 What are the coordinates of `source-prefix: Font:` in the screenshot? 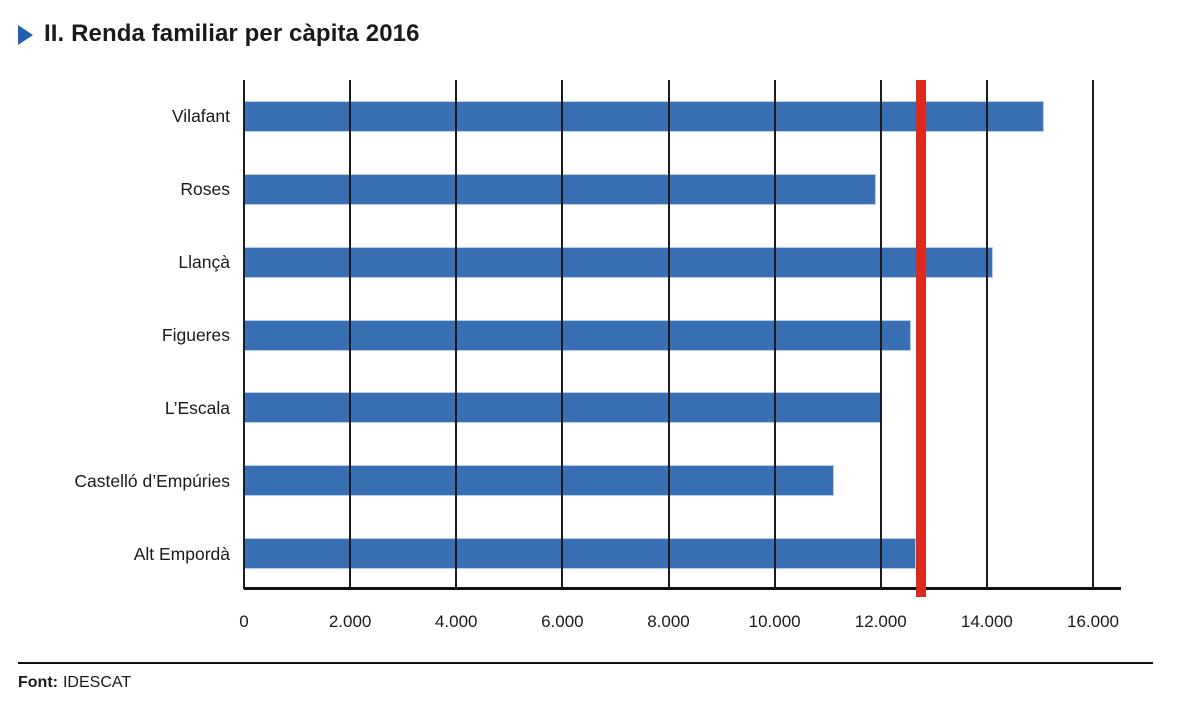 It's located at (38, 682).